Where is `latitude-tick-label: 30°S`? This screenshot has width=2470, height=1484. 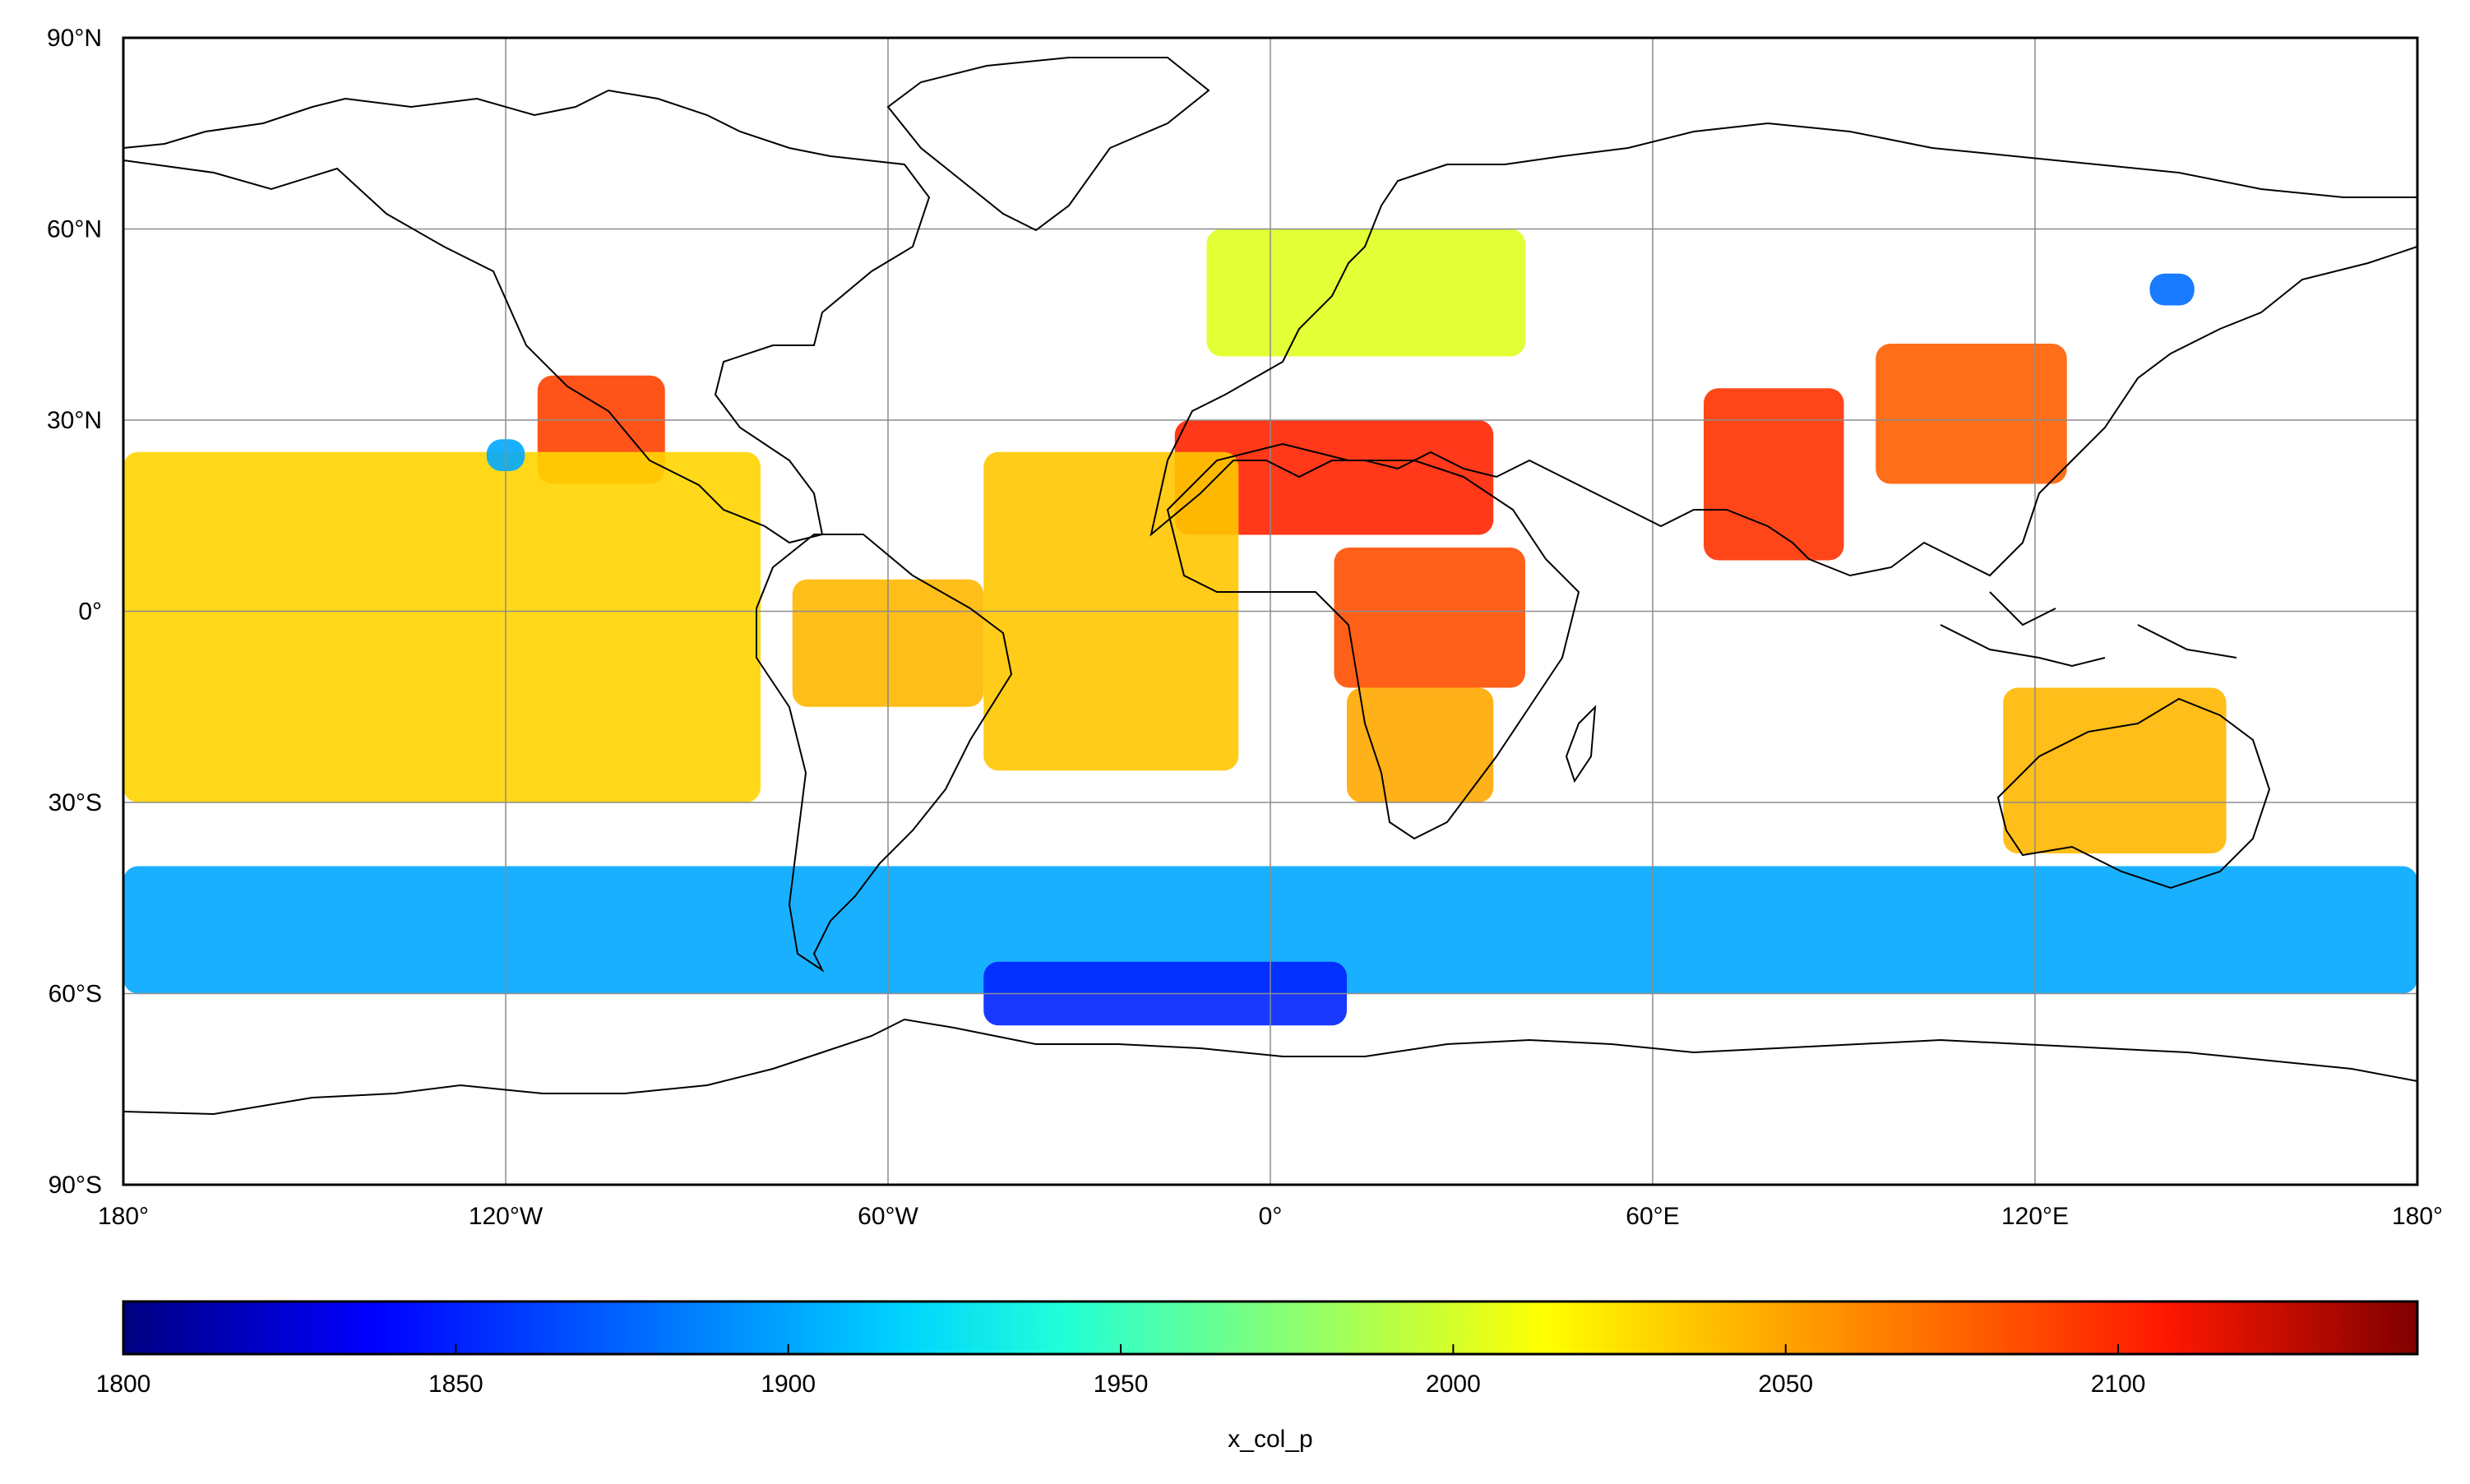
latitude-tick-label: 30°S is located at coordinates (76, 802).